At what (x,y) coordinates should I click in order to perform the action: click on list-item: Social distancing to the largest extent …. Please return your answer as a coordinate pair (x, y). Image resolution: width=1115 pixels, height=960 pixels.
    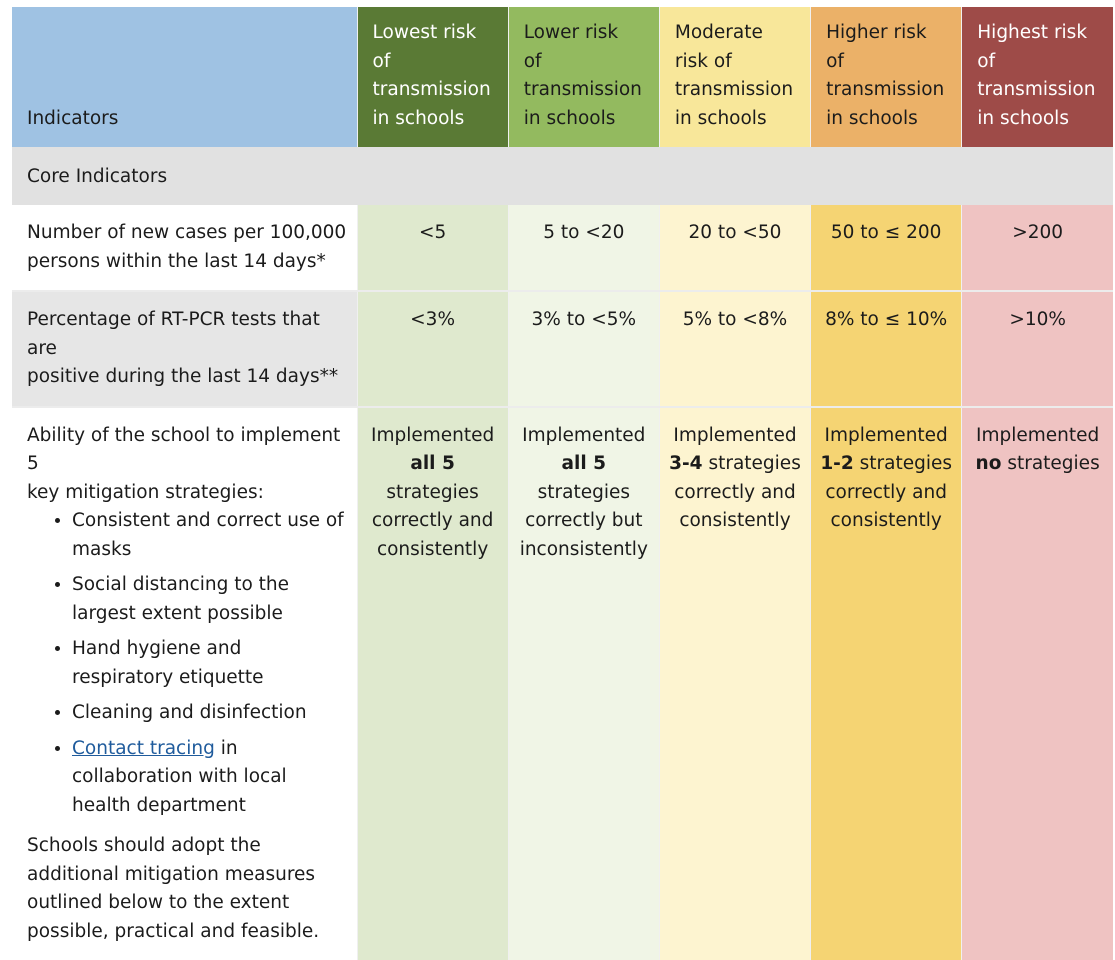
    Looking at the image, I should click on (209, 599).